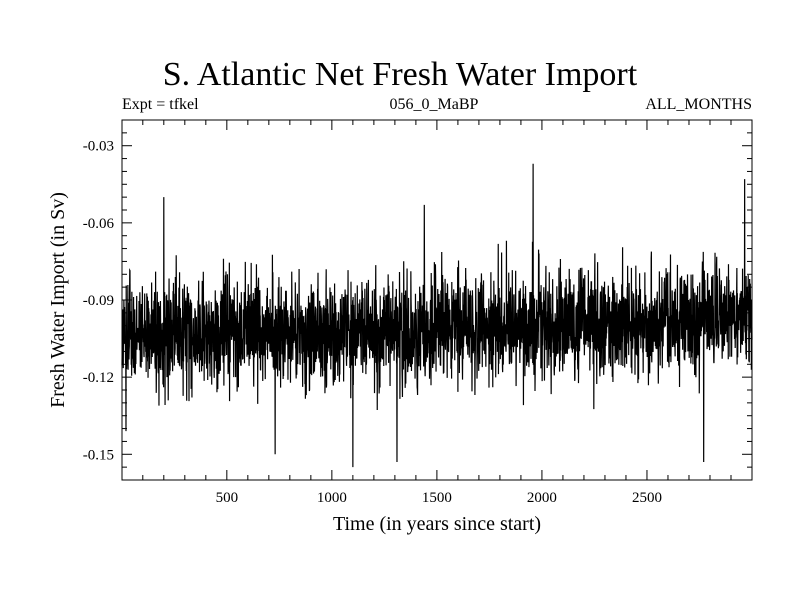  What do you see at coordinates (99, 224) in the screenshot?
I see `y-tick-label: -0.06` at bounding box center [99, 224].